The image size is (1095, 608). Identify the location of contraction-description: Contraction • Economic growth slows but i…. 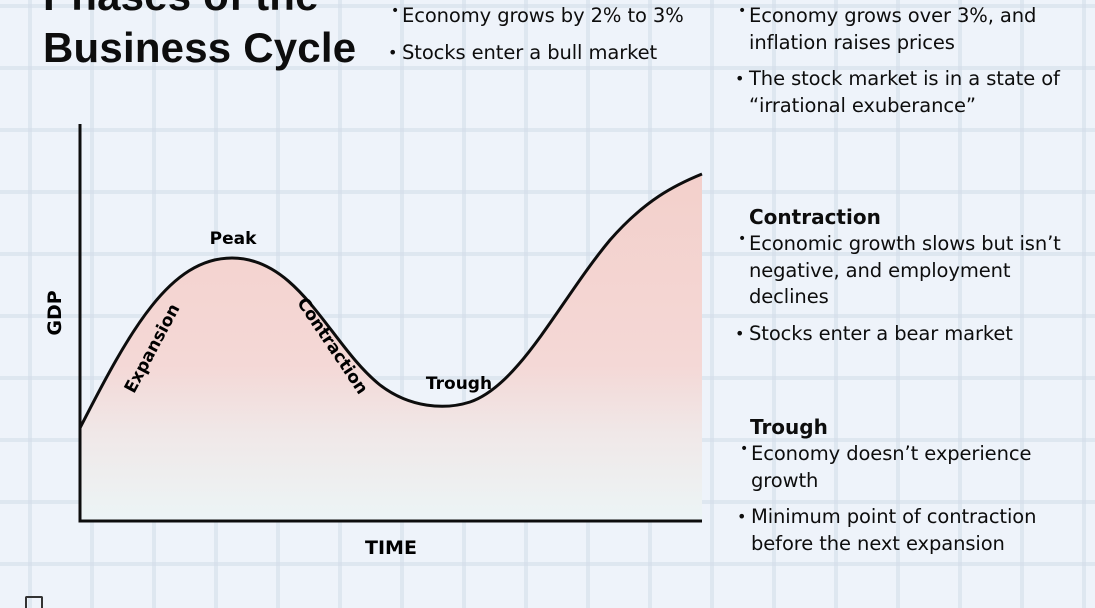
(905, 280).